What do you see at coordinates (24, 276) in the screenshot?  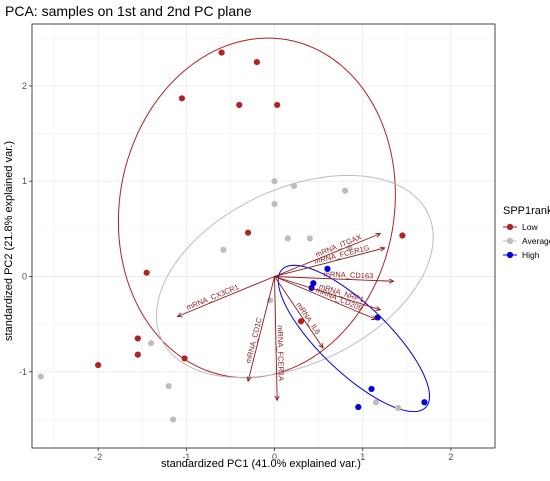 I see `y-tick-label: 0` at bounding box center [24, 276].